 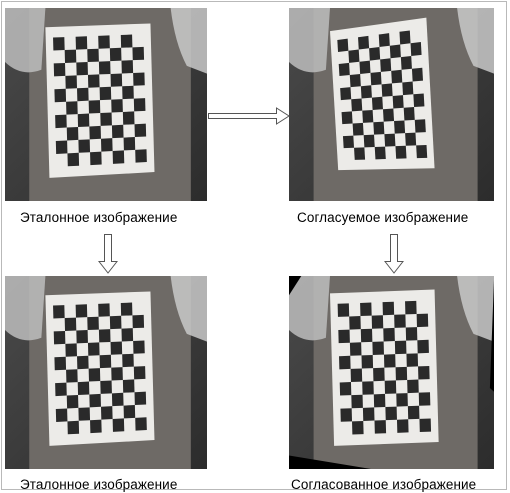 What do you see at coordinates (99, 484) in the screenshot?
I see `caption-reference-bottom: Эталонное изображение` at bounding box center [99, 484].